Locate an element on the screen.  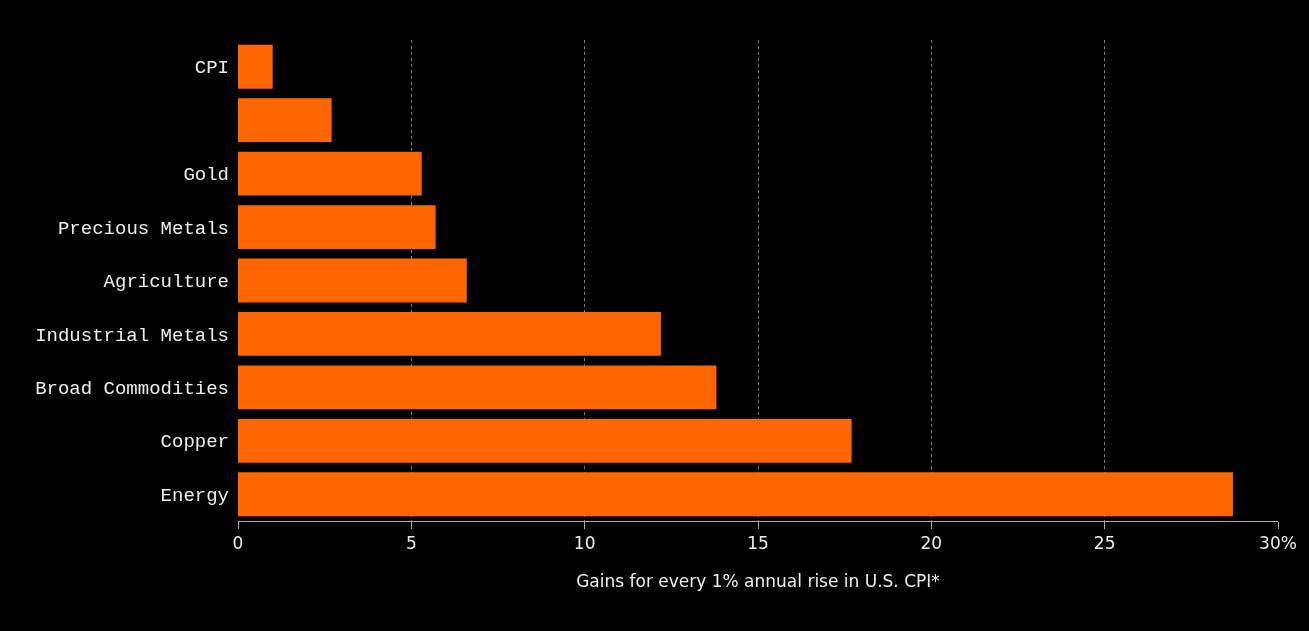
x-tick-label: 10 is located at coordinates (584, 543).